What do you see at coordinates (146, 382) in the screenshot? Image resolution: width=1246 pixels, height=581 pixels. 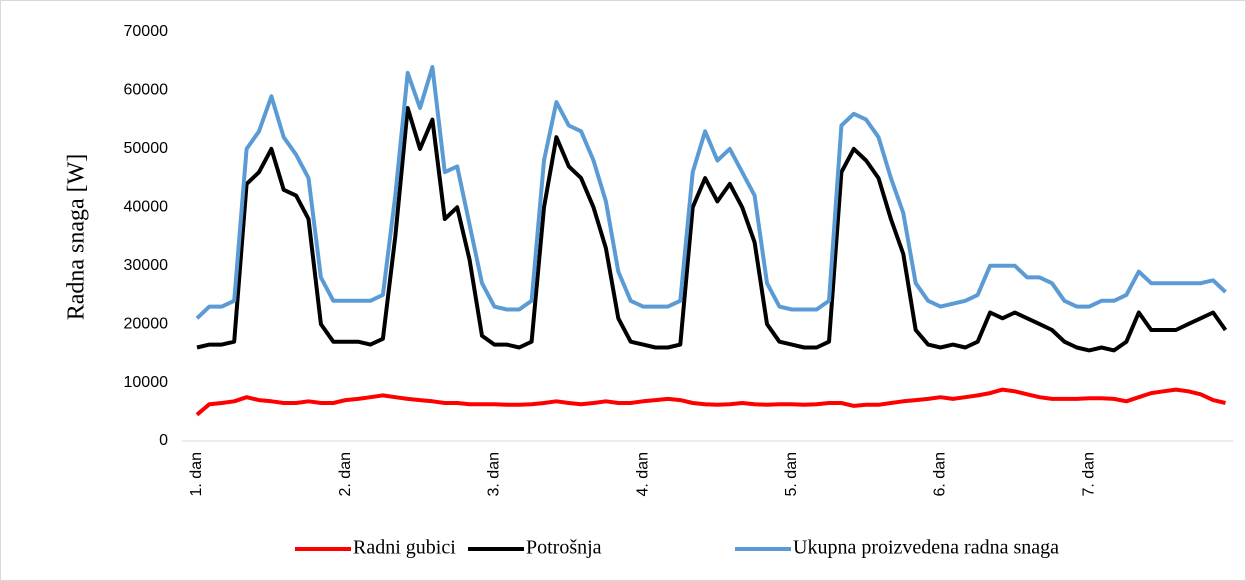 I see `y-tick-label: 10000` at bounding box center [146, 382].